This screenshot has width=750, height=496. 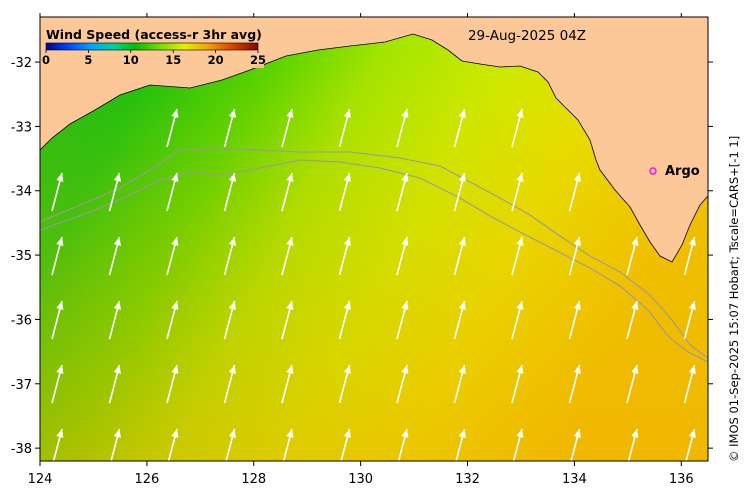 What do you see at coordinates (527, 36) in the screenshot?
I see `timestamp-label: 29-Aug-2025 04Z` at bounding box center [527, 36].